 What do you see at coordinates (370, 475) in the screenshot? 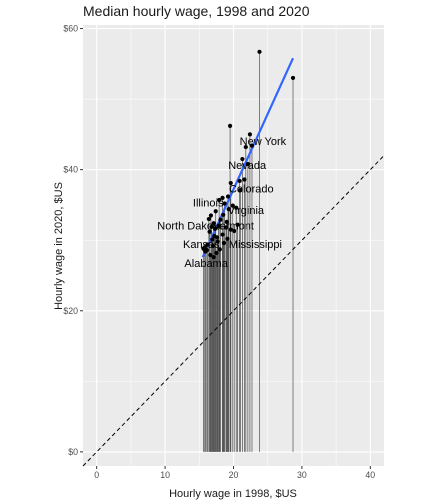
I see `x-tick-label: 40` at bounding box center [370, 475].